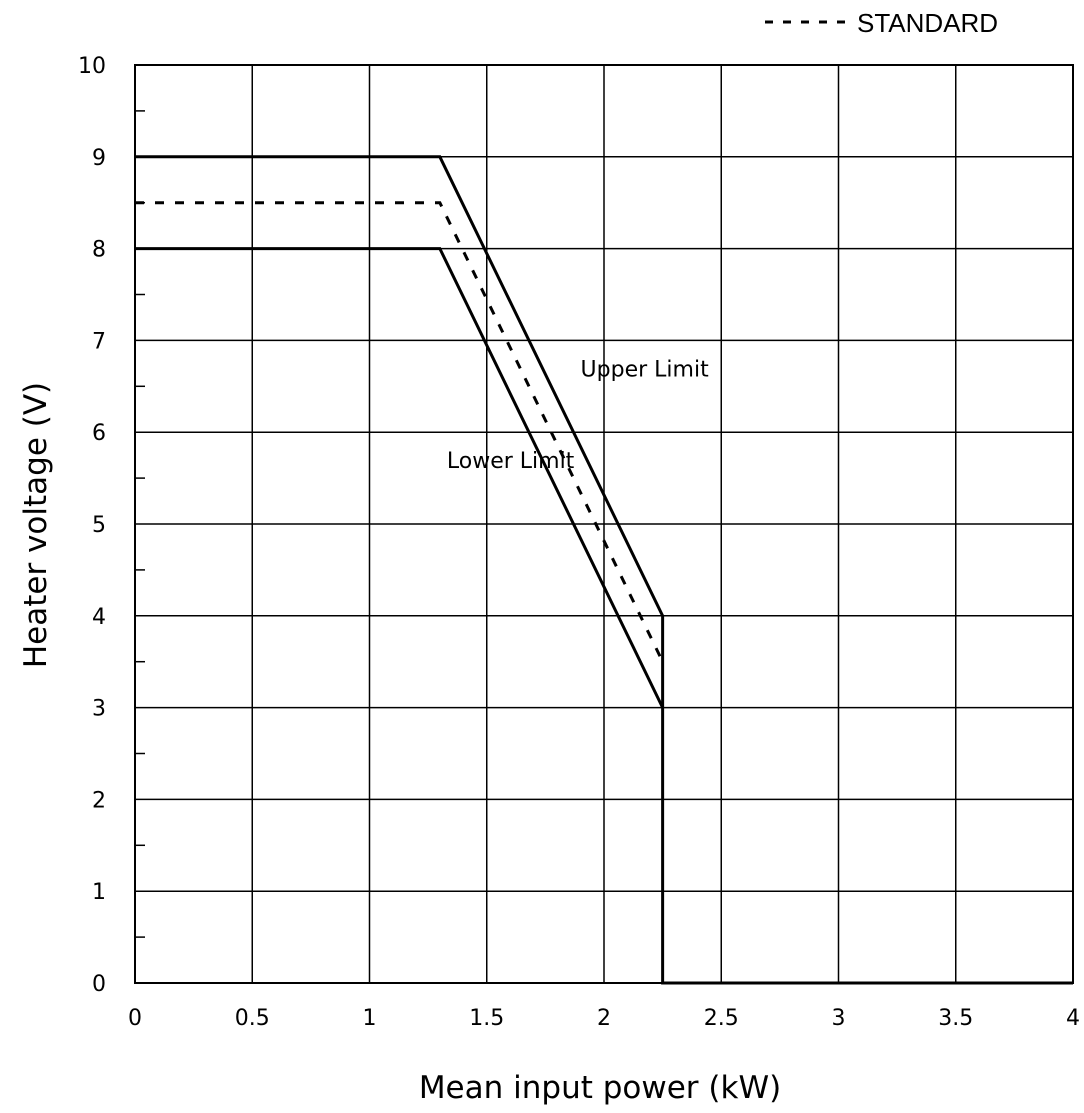 This screenshot has height=1113, width=1084. I want to click on y-tick-label: 5, so click(99, 525).